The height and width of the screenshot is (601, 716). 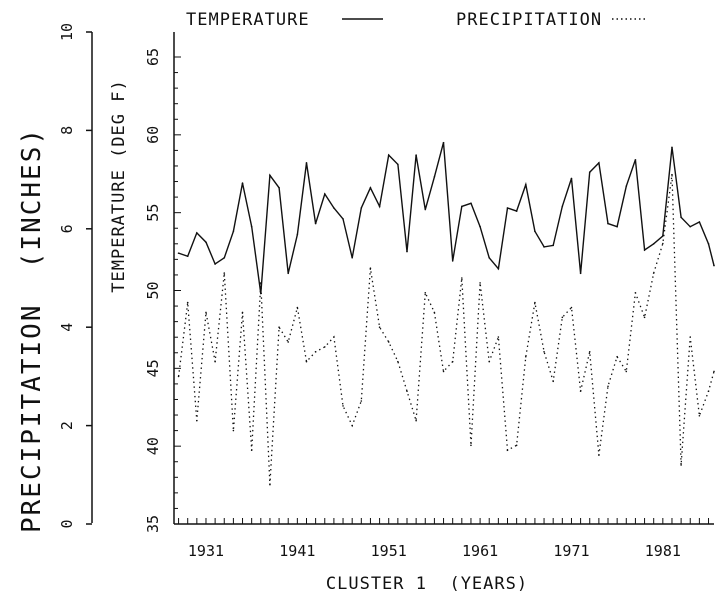 What do you see at coordinates (67, 130) in the screenshot?
I see `y-left-tick-label: 8` at bounding box center [67, 130].